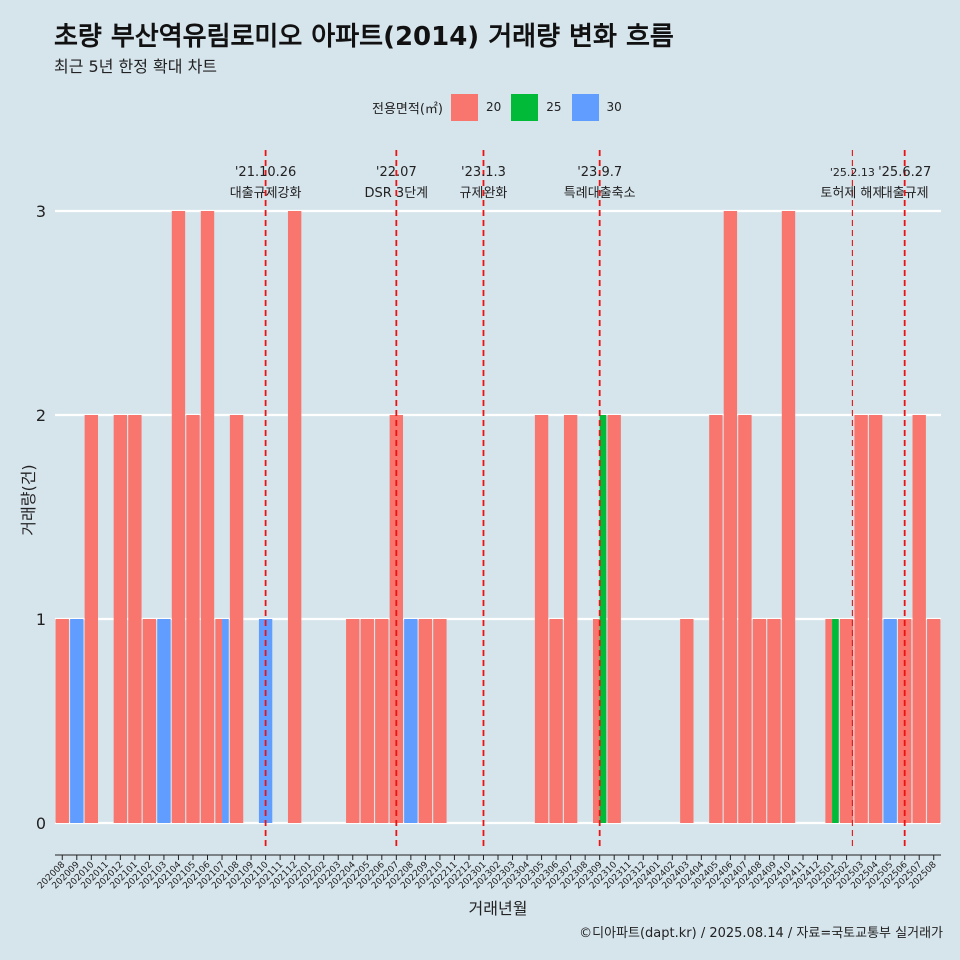 The width and height of the screenshot is (960, 960). I want to click on chart-subtitle: 최근 5년 한정 확대 차트, so click(136, 66).